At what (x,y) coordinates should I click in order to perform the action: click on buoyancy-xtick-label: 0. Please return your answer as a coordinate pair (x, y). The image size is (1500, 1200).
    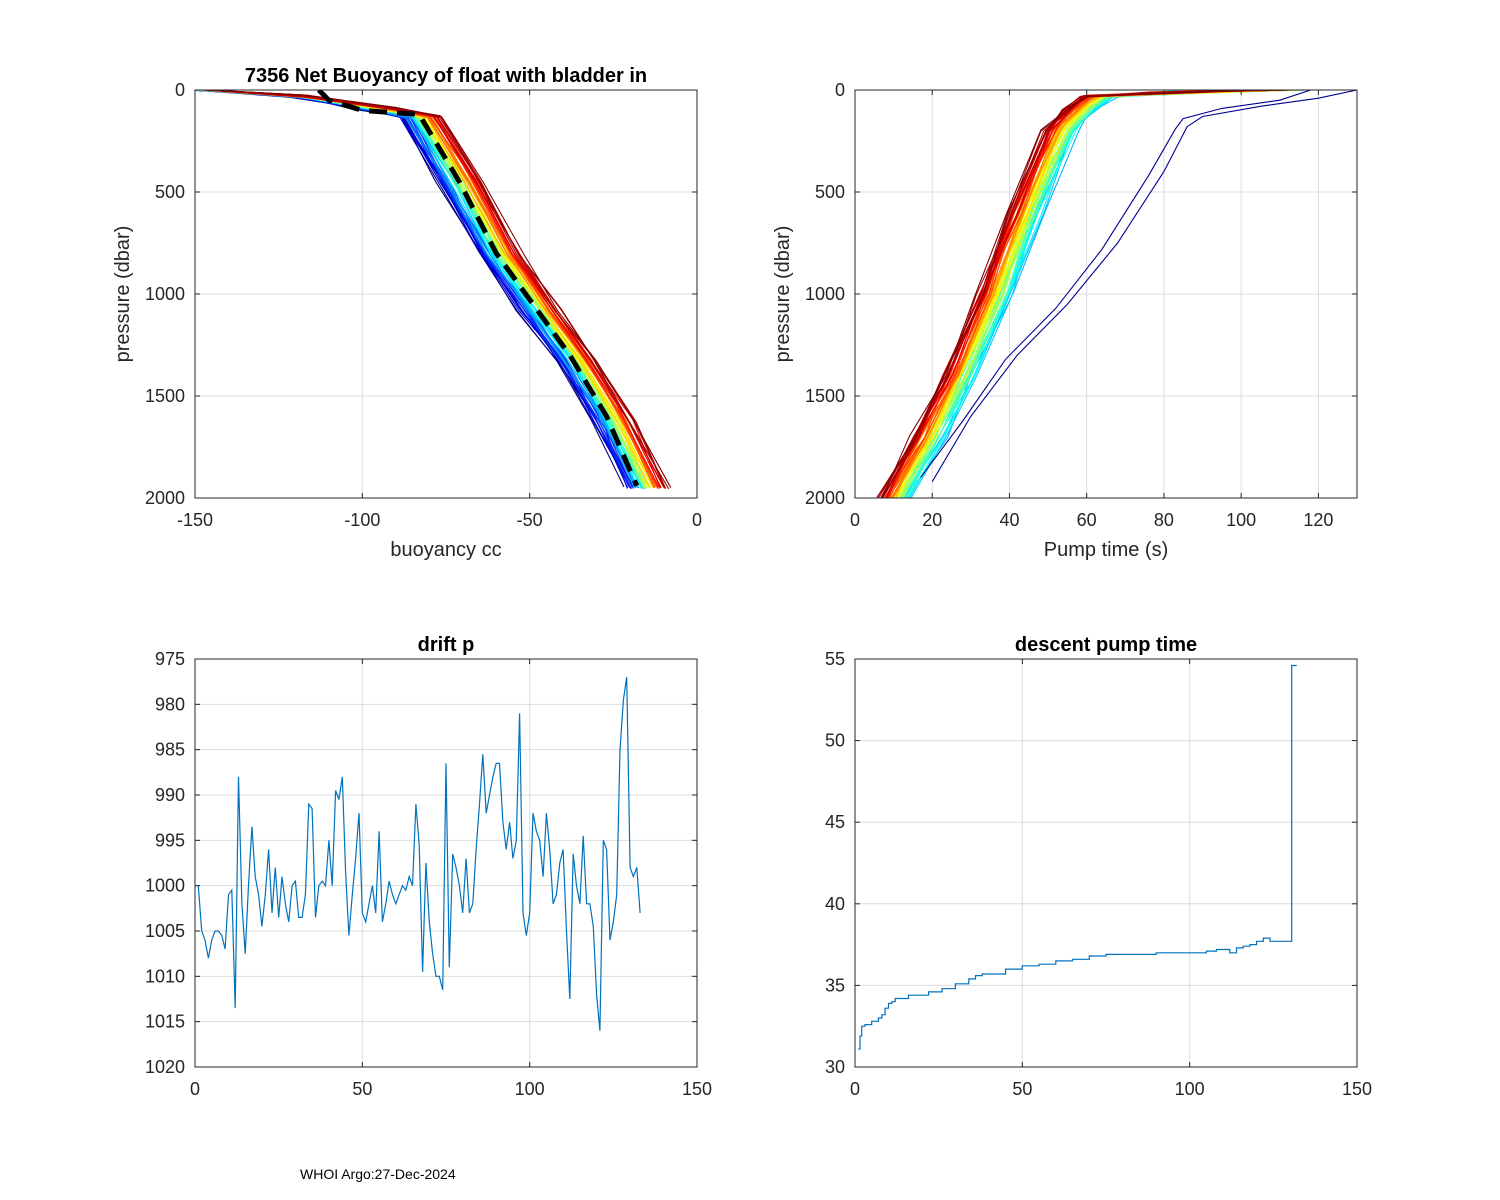
    Looking at the image, I should click on (697, 520).